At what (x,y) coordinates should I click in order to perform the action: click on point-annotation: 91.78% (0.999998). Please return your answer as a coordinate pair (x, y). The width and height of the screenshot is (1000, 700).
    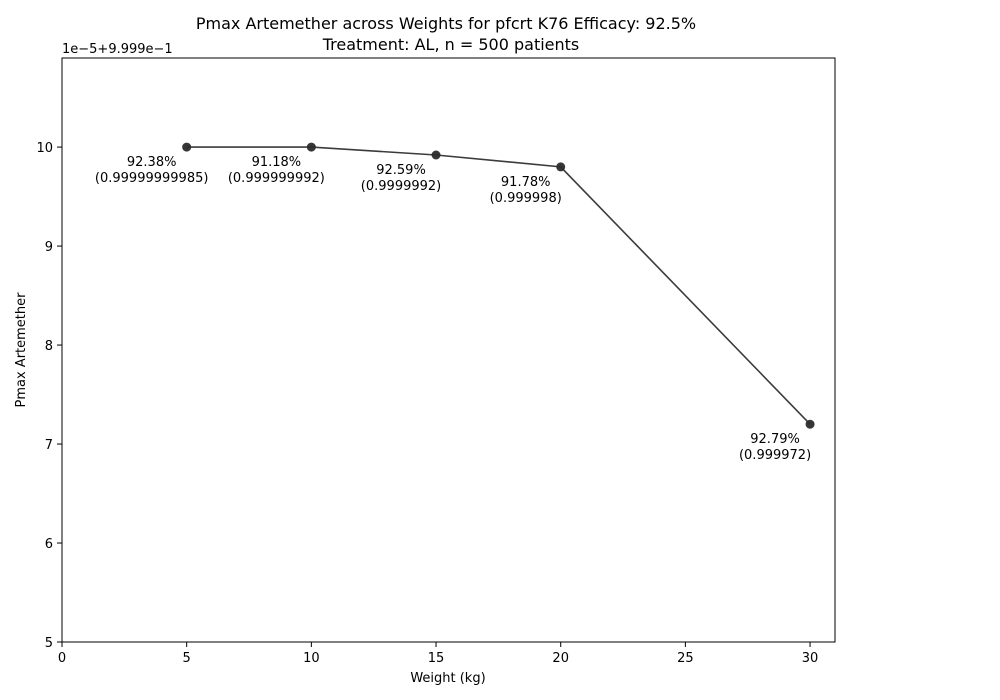
    Looking at the image, I should click on (526, 190).